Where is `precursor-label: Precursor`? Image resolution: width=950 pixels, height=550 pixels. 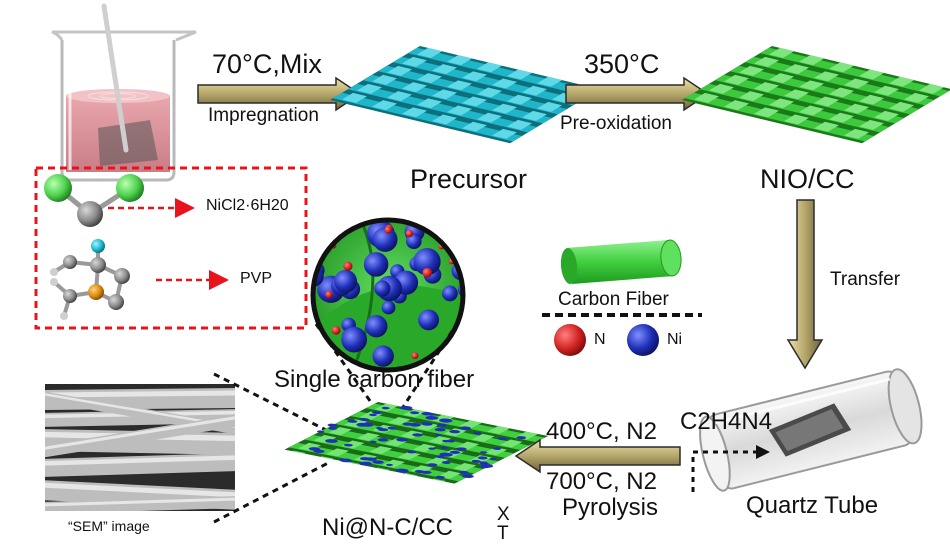
precursor-label: Precursor is located at coordinates (469, 179).